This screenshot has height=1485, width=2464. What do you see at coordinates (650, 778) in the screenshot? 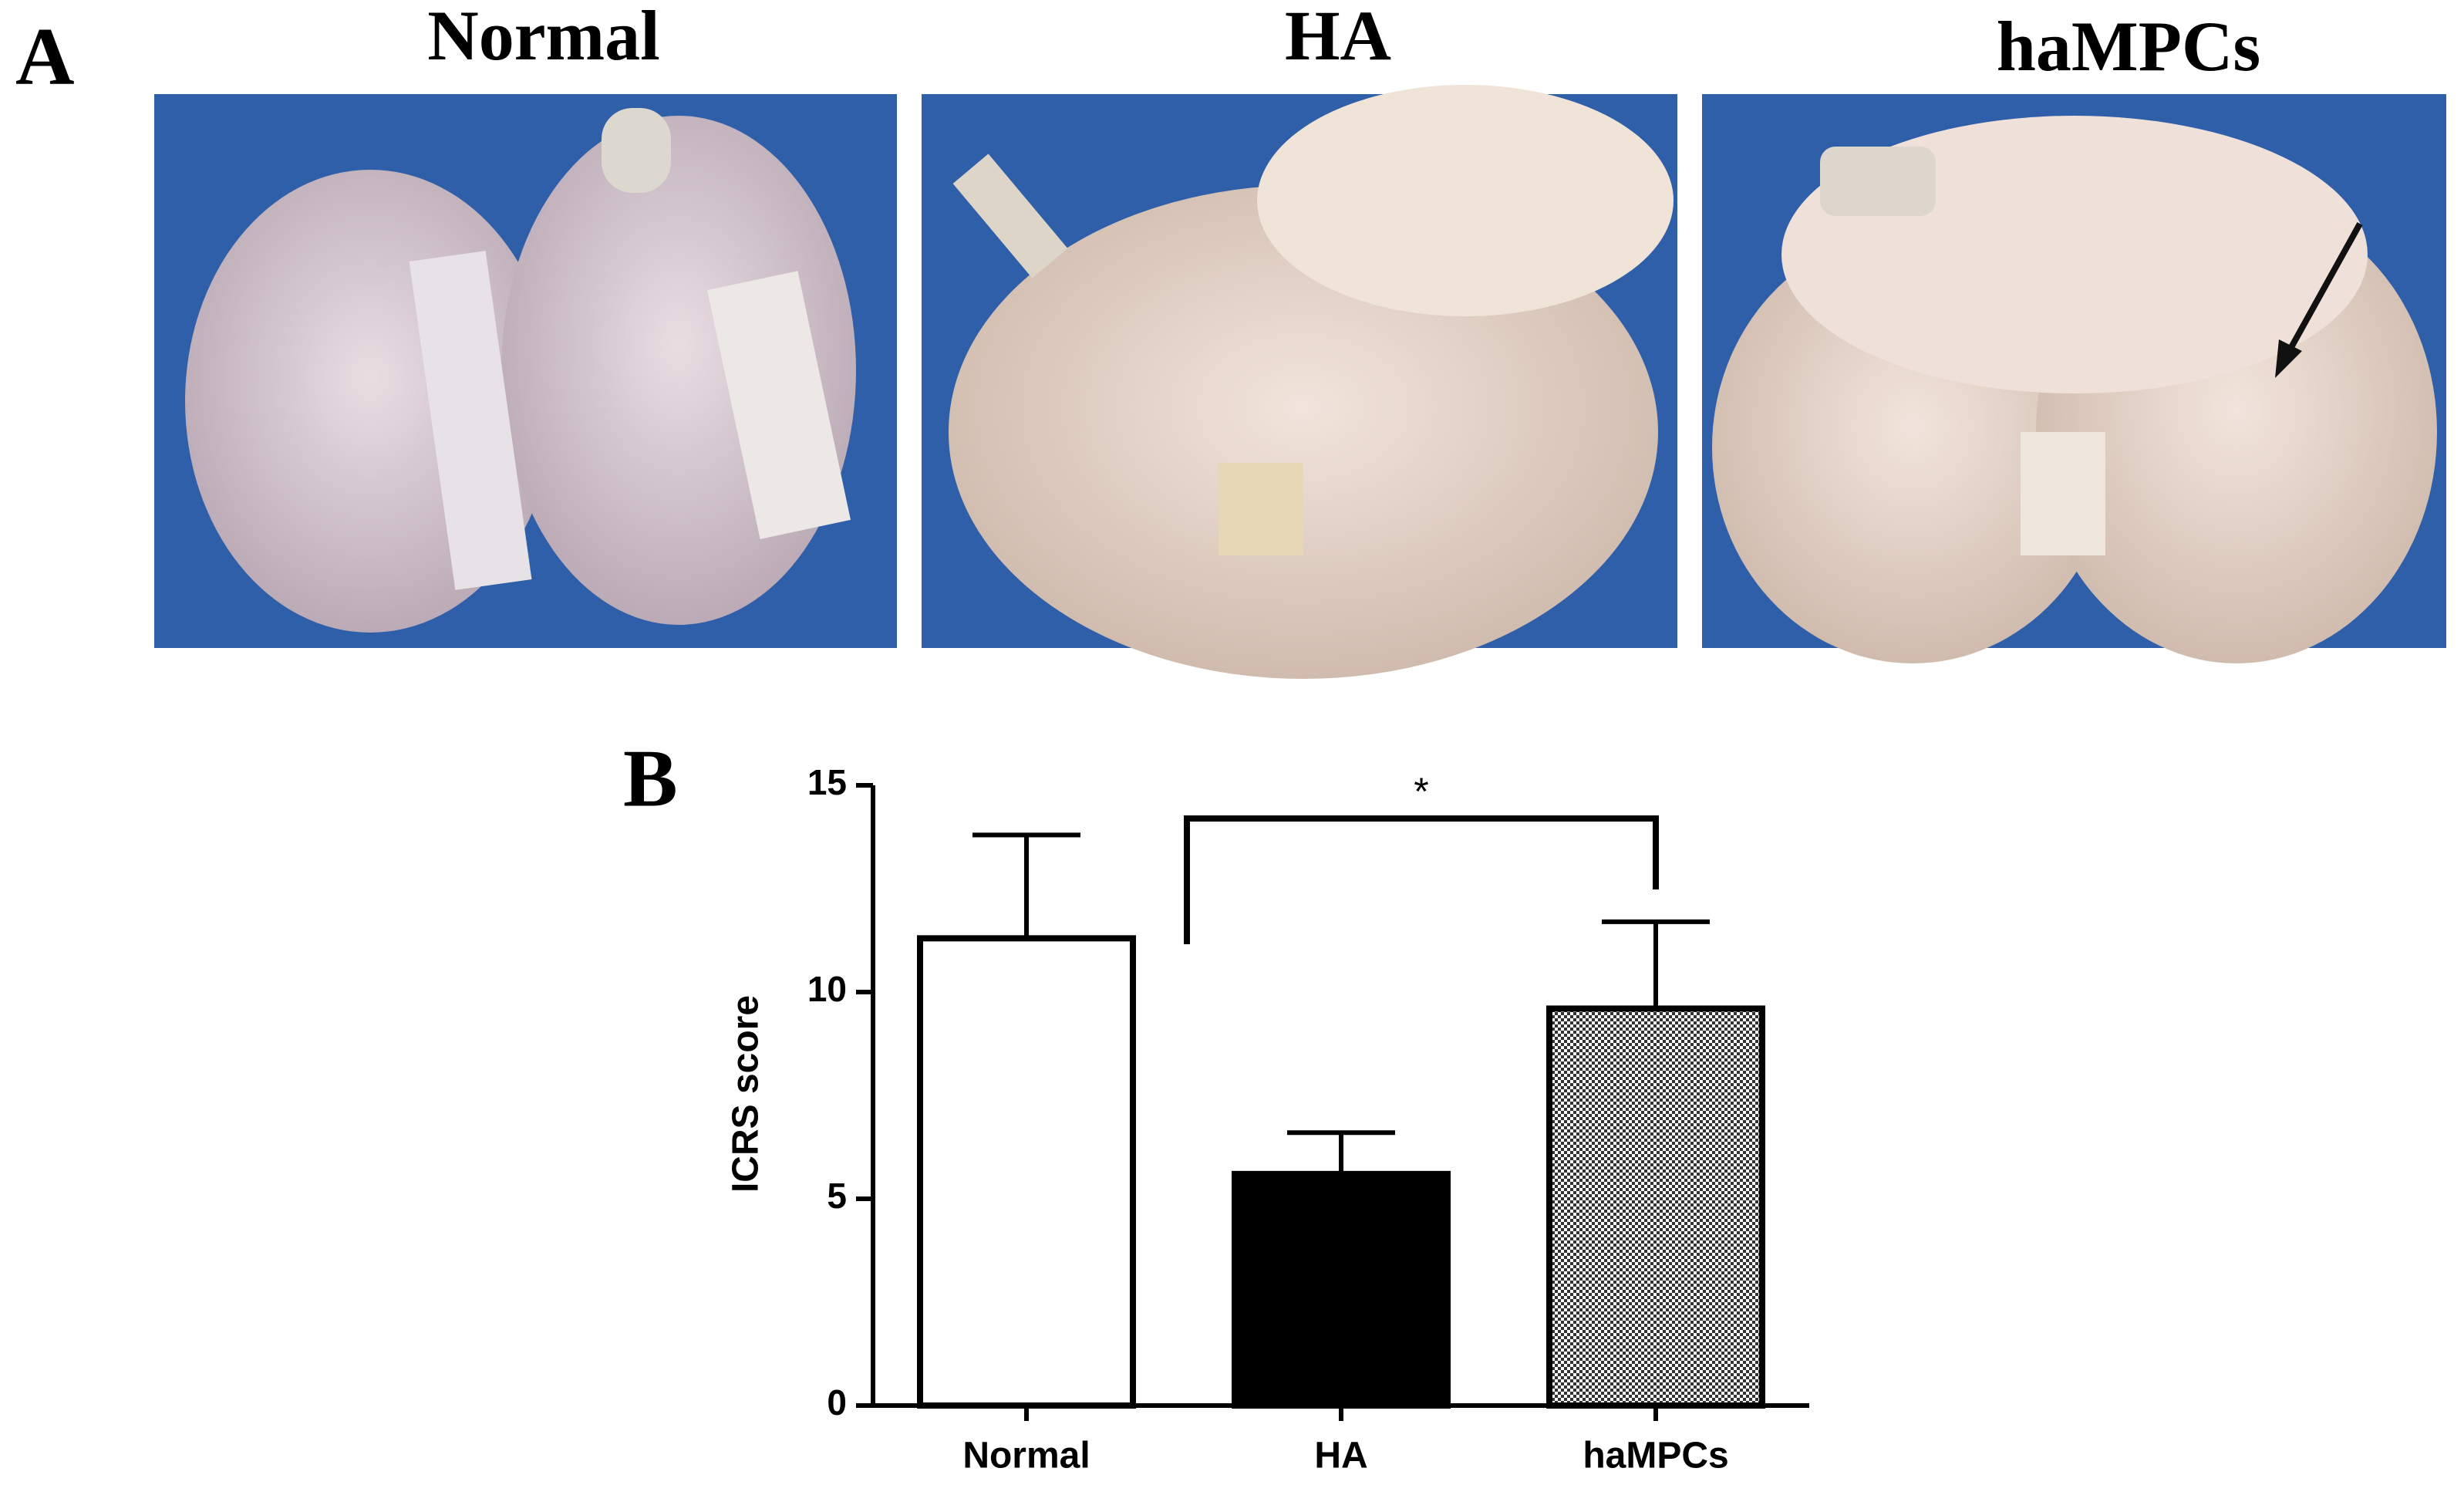
I see `panel-label: B` at bounding box center [650, 778].